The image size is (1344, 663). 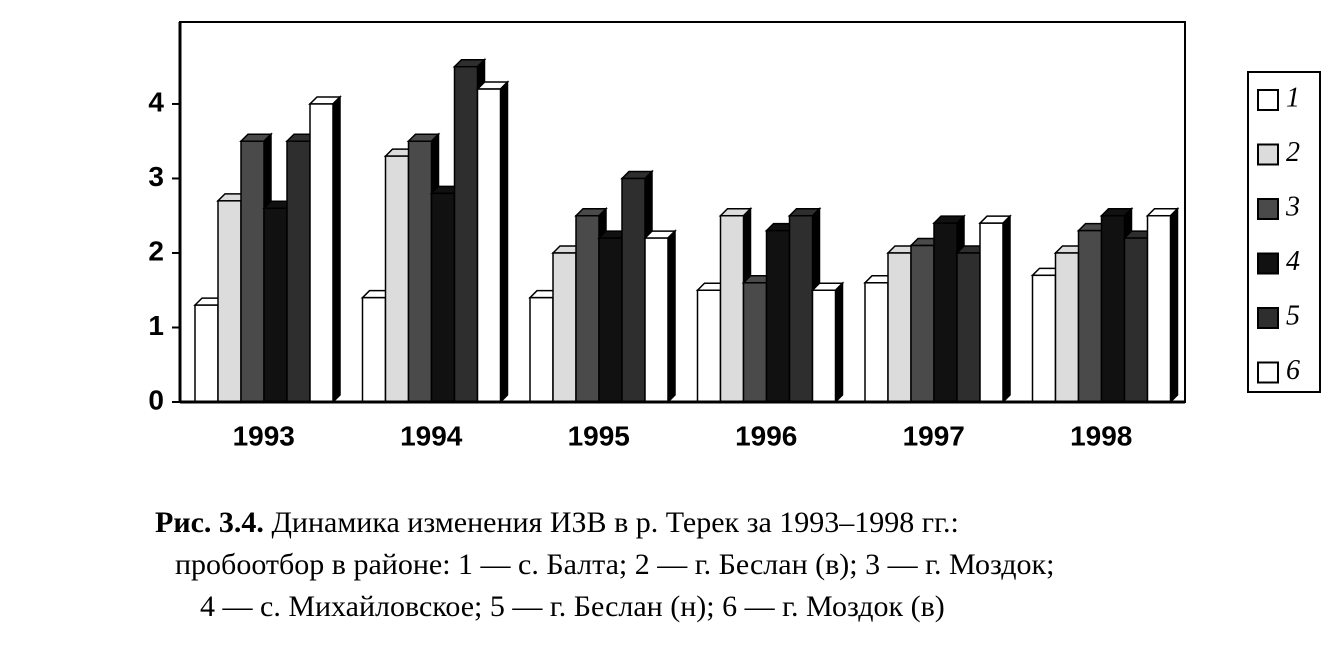 What do you see at coordinates (431, 435) in the screenshot?
I see `x-tick-label: 1994` at bounding box center [431, 435].